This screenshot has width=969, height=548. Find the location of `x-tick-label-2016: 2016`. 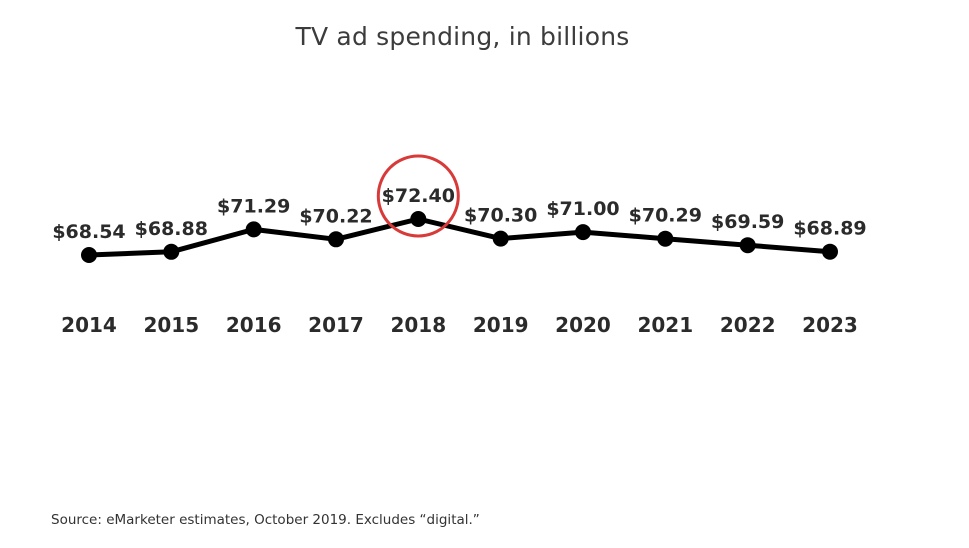

x-tick-label-2016: 2016 is located at coordinates (254, 325).